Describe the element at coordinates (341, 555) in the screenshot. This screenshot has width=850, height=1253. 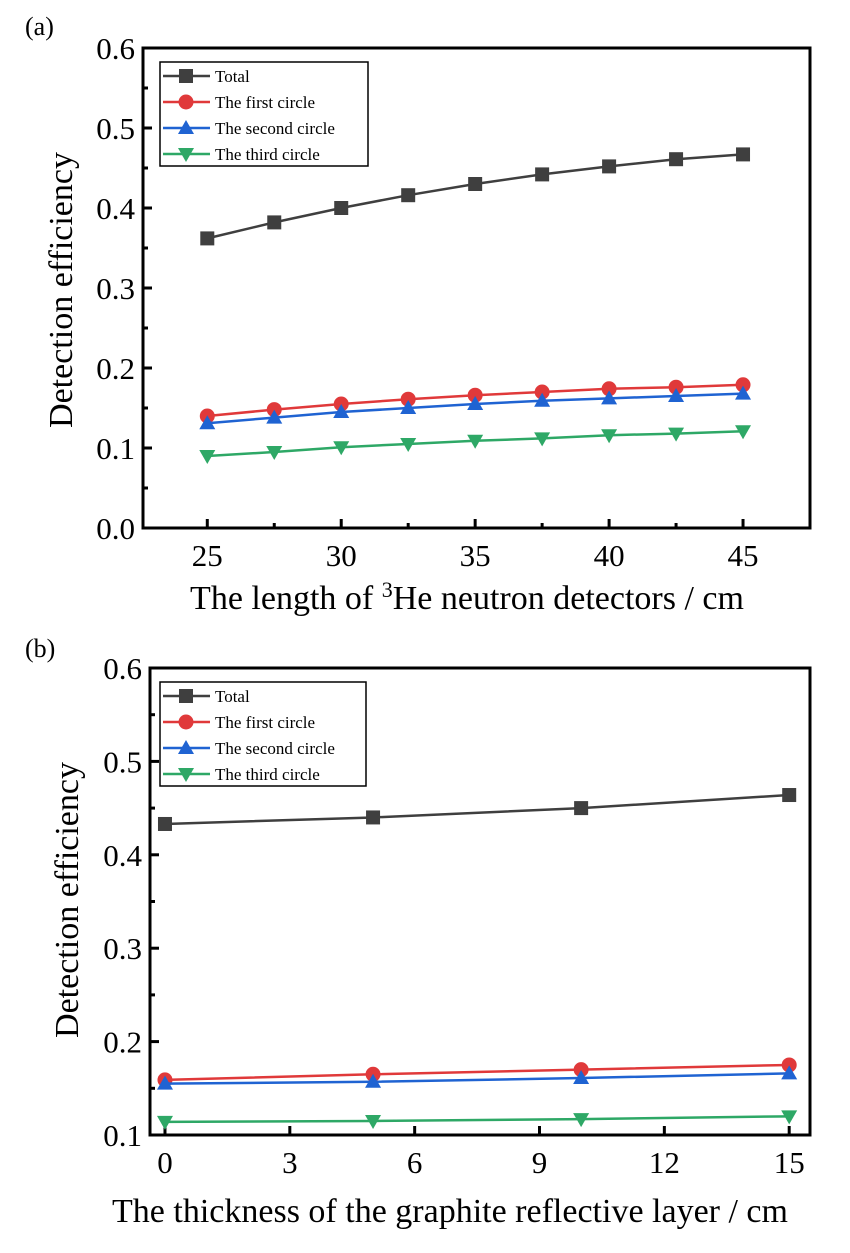
I see `x-tick-label: 30` at that location.